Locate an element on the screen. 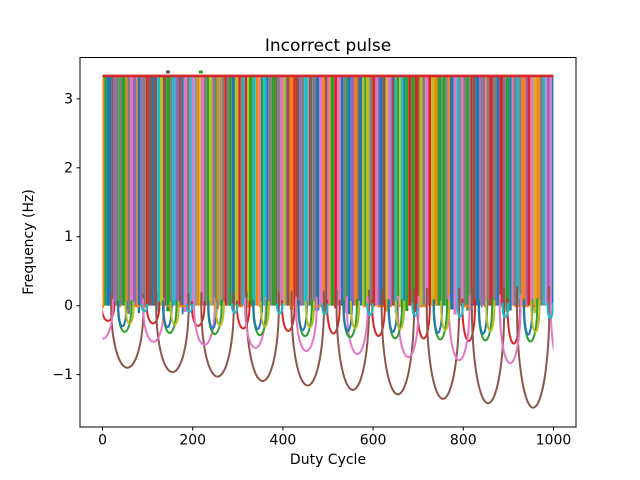 This screenshot has width=640, height=480. y-tick-label: 1 is located at coordinates (68, 237).